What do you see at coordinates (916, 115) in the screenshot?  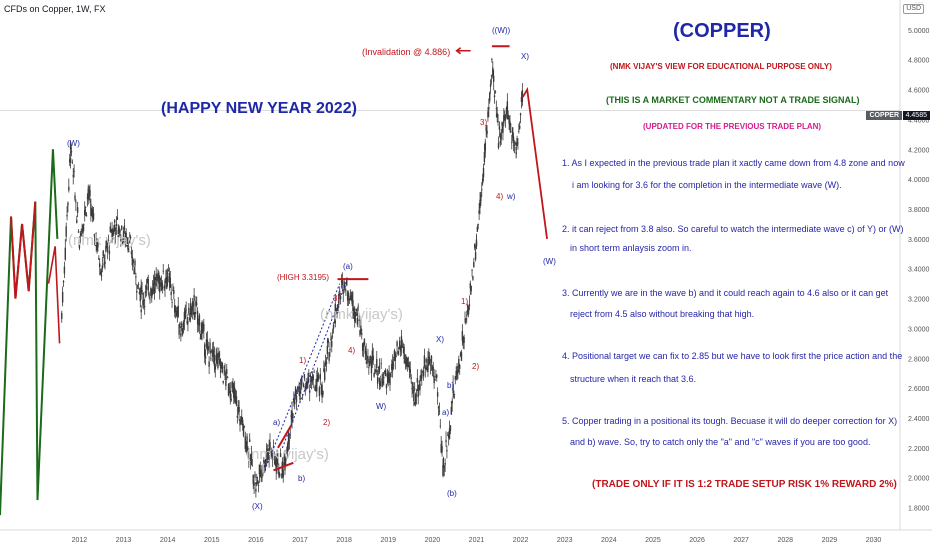 I see `last-price-tag: 4.4585` at bounding box center [916, 115].